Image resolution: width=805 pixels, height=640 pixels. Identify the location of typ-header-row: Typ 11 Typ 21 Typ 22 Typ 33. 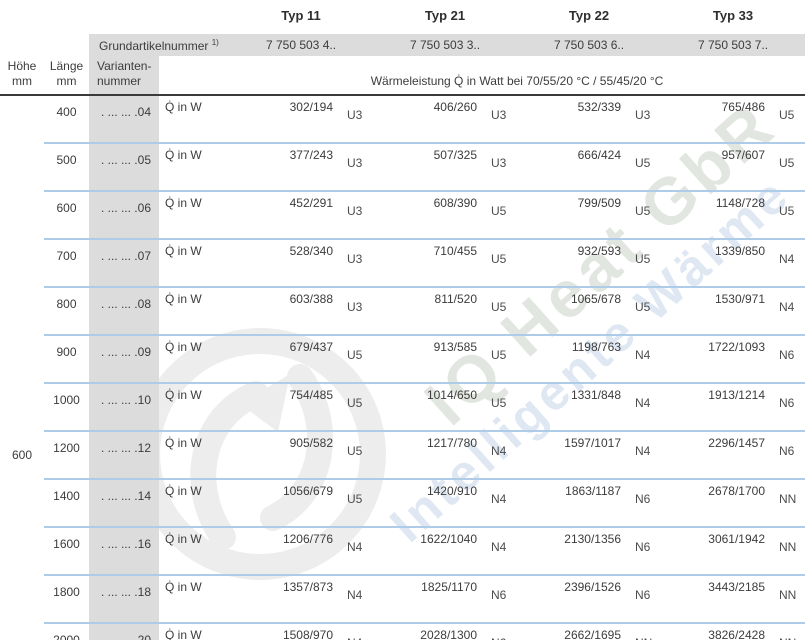
(402, 17).